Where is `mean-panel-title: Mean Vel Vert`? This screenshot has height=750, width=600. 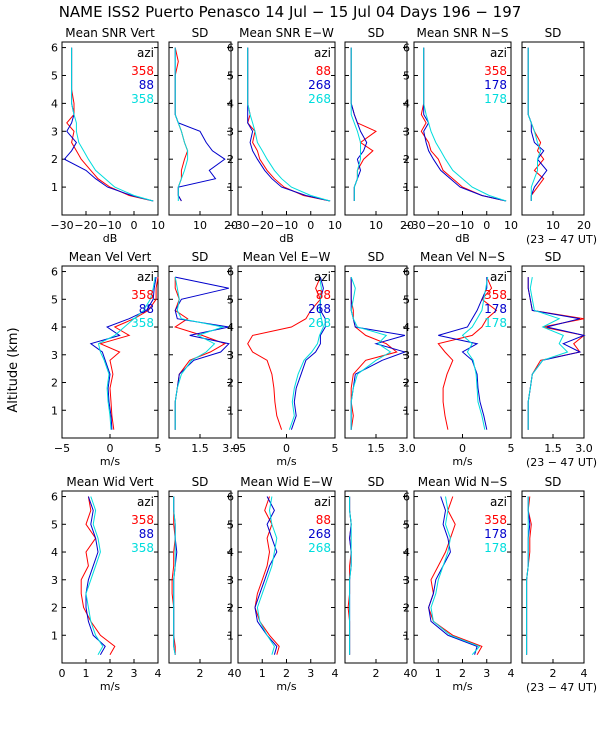
mean-panel-title: Mean Vel Vert is located at coordinates (110, 257).